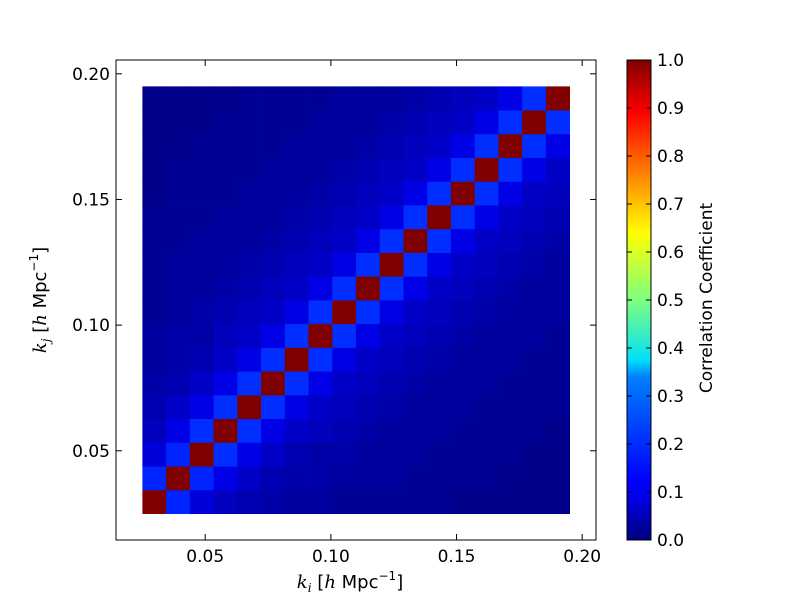 The height and width of the screenshot is (600, 800). Describe the element at coordinates (670, 109) in the screenshot. I see `colorbar-tick-label: 0.9` at that location.